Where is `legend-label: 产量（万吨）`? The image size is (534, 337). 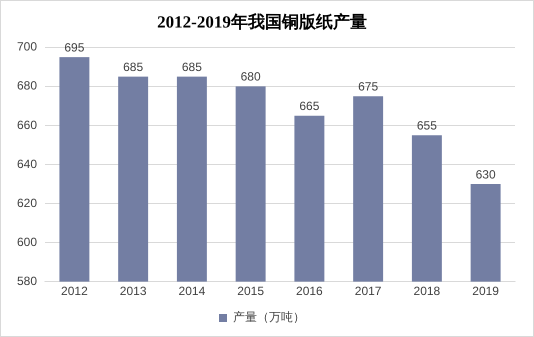 legend-label: 产量（万吨） is located at coordinates (269, 317).